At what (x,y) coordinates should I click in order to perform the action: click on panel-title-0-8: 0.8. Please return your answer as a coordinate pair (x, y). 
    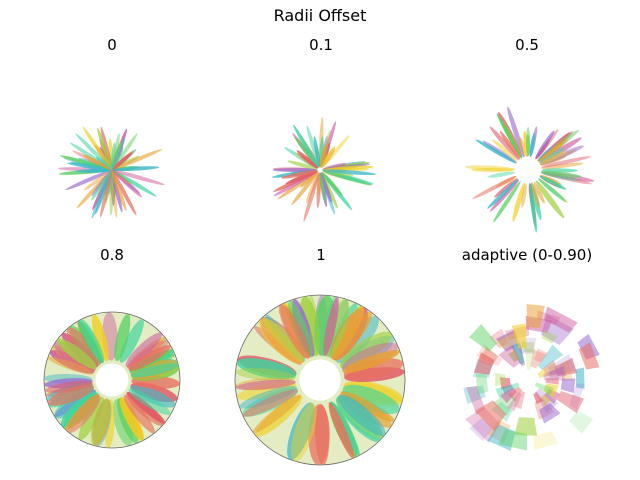
    Looking at the image, I should click on (112, 255).